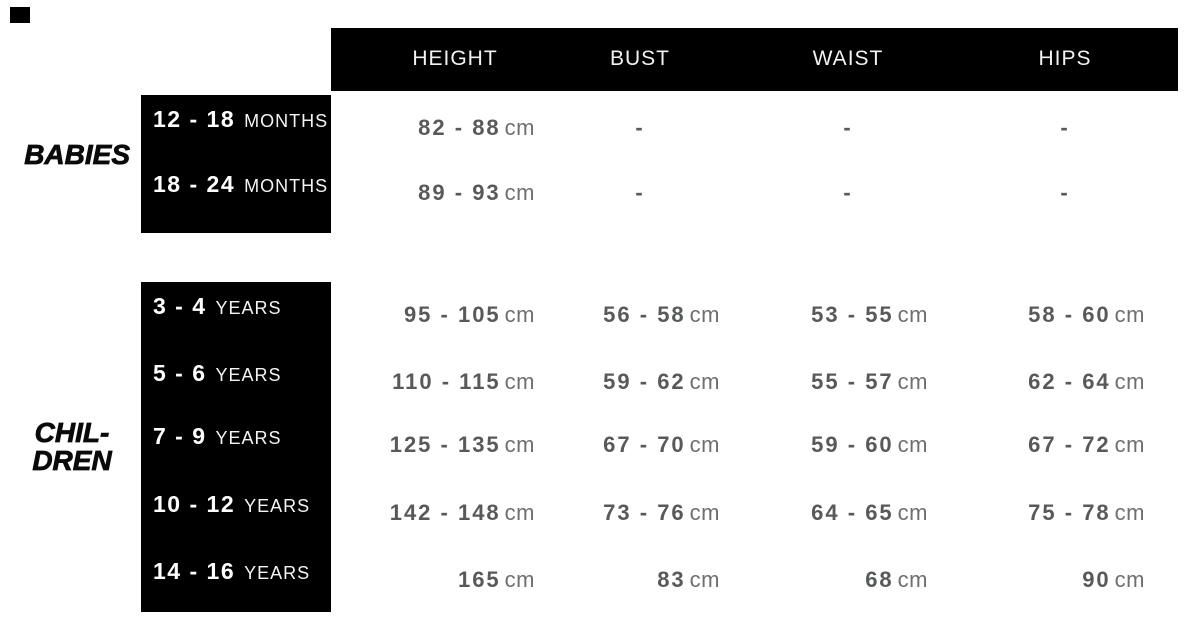 The image size is (1200, 642). Describe the element at coordinates (1069, 314) in the screenshot. I see `value-number: 58 - 60` at that location.